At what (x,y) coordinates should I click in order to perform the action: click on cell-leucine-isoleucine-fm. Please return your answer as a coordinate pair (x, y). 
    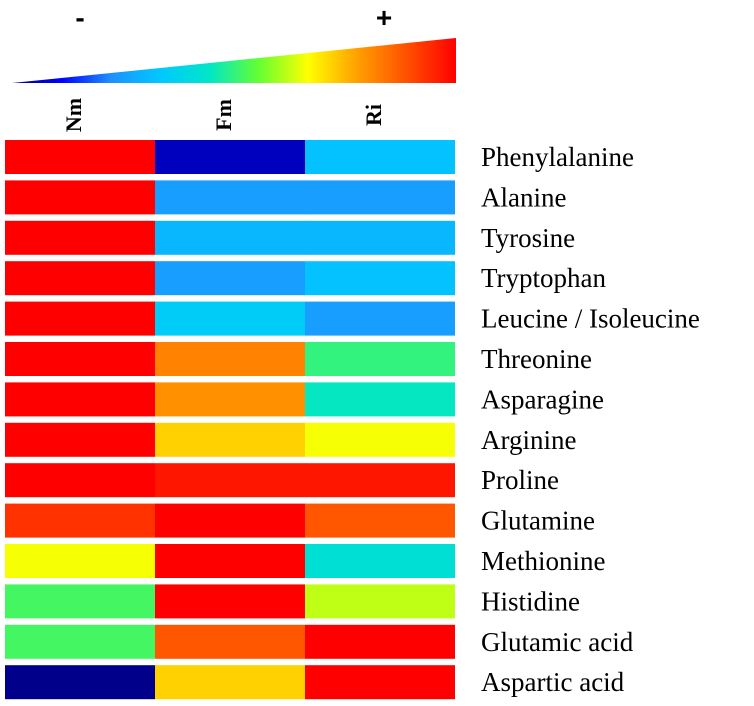
    Looking at the image, I should click on (230, 318).